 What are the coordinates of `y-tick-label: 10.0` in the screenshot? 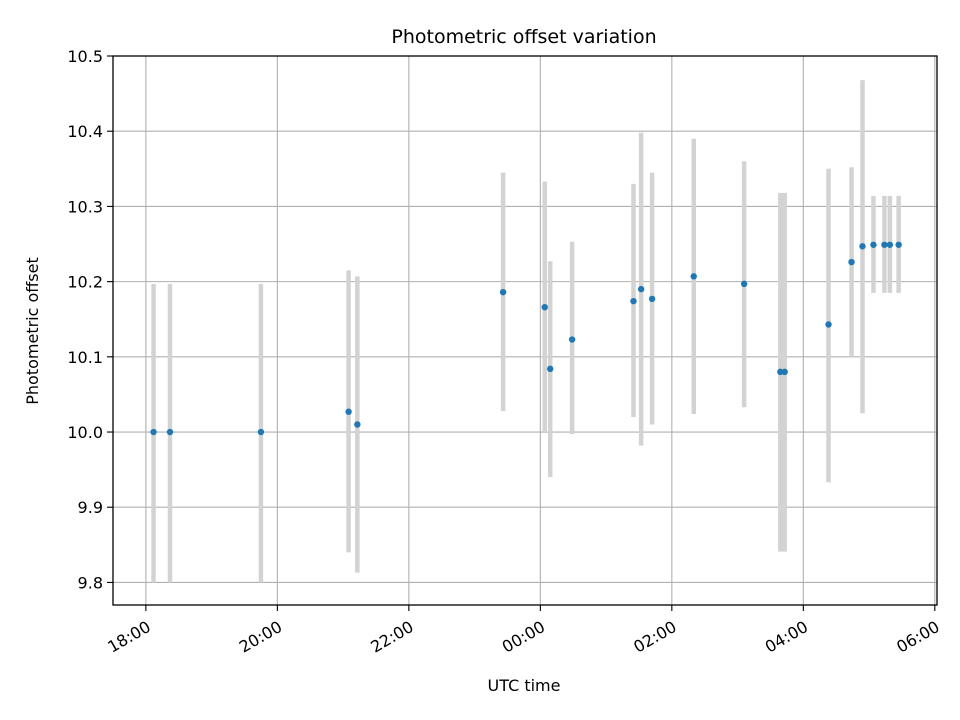 It's located at (85, 432).